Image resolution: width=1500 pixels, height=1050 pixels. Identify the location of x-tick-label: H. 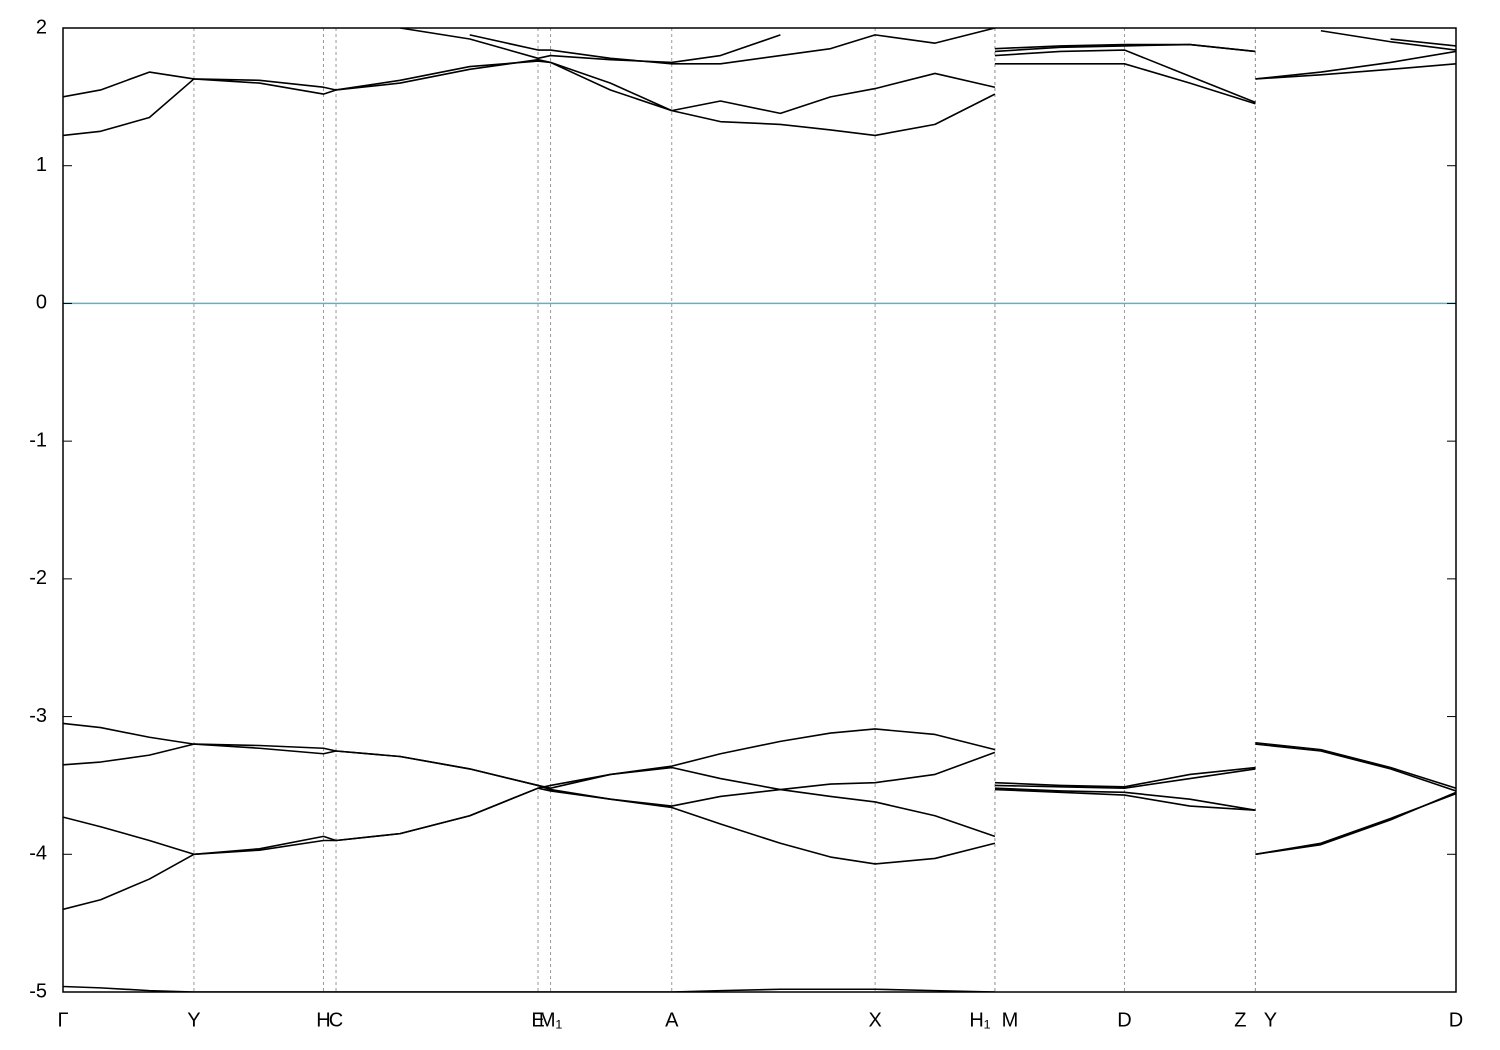
(323, 1020).